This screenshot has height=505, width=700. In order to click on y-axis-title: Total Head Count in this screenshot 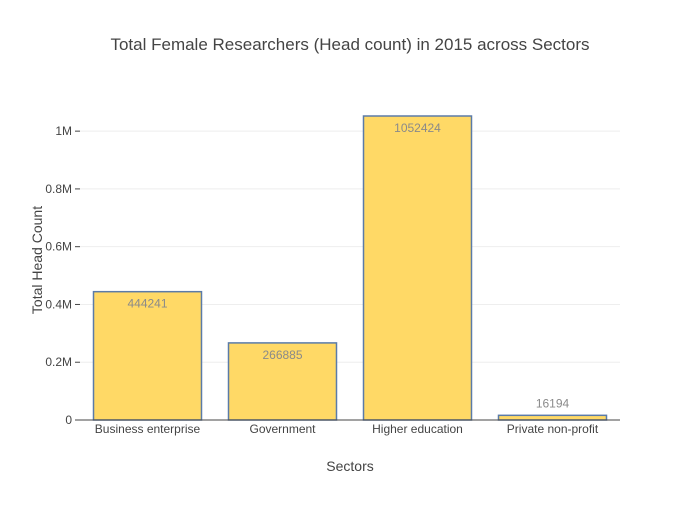, I will do `click(37, 260)`.